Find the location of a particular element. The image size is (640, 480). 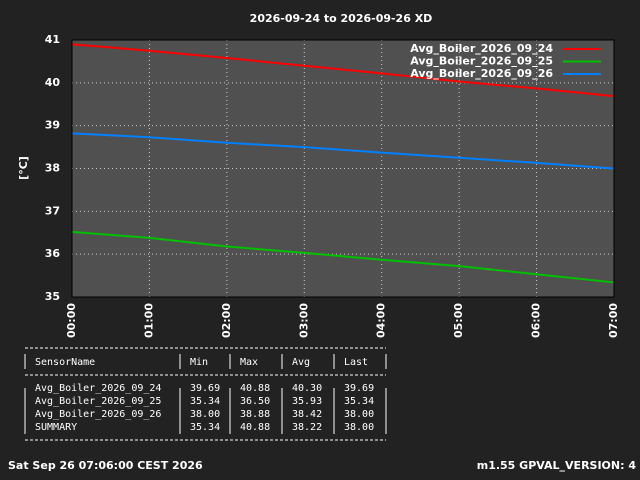

legend-label: Avg_Boiler_2026_09_24 is located at coordinates (481, 48).